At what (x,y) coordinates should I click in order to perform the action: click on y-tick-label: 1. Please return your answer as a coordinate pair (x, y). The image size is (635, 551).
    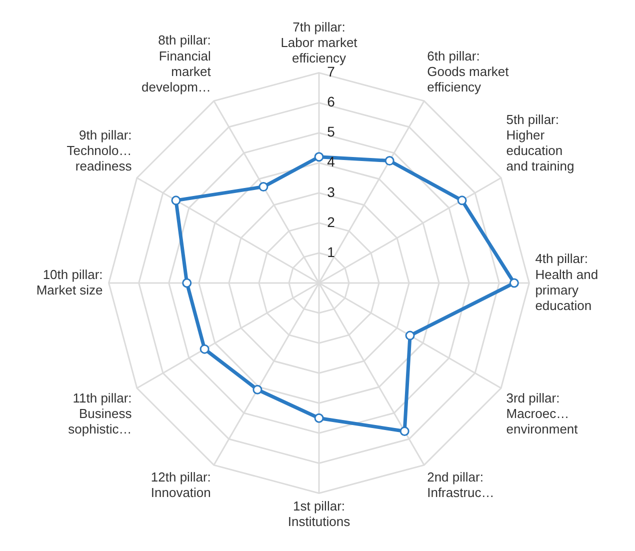
    Looking at the image, I should click on (331, 252).